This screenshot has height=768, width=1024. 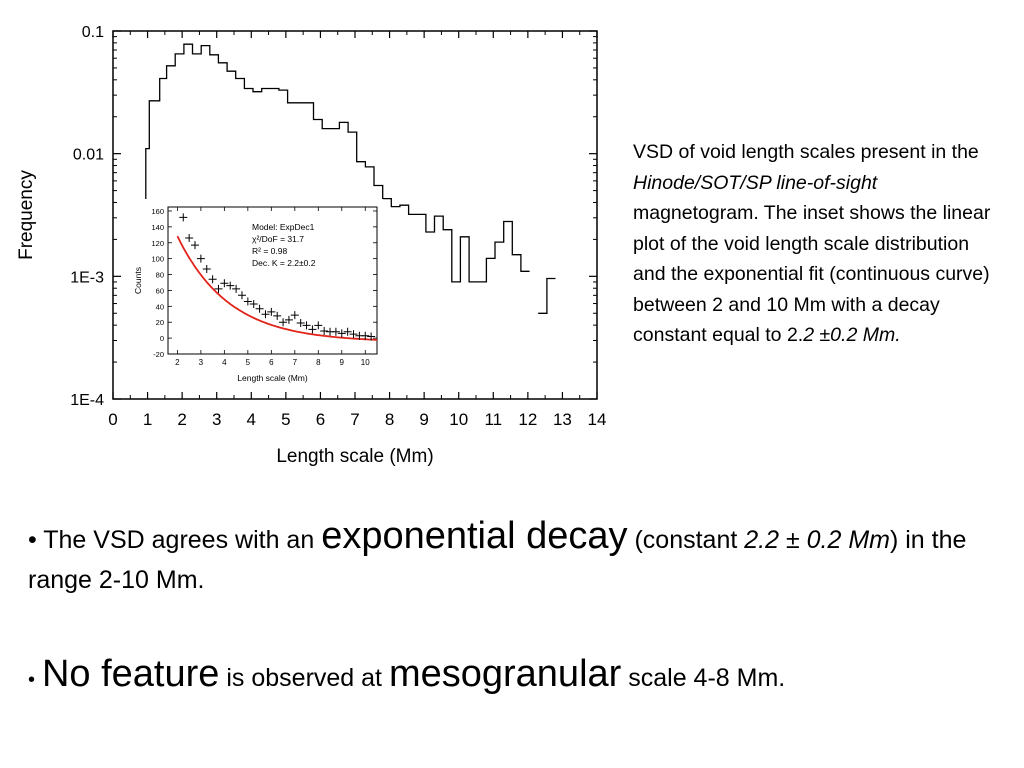 What do you see at coordinates (597, 419) in the screenshot?
I see `x-tick-label: 14` at bounding box center [597, 419].